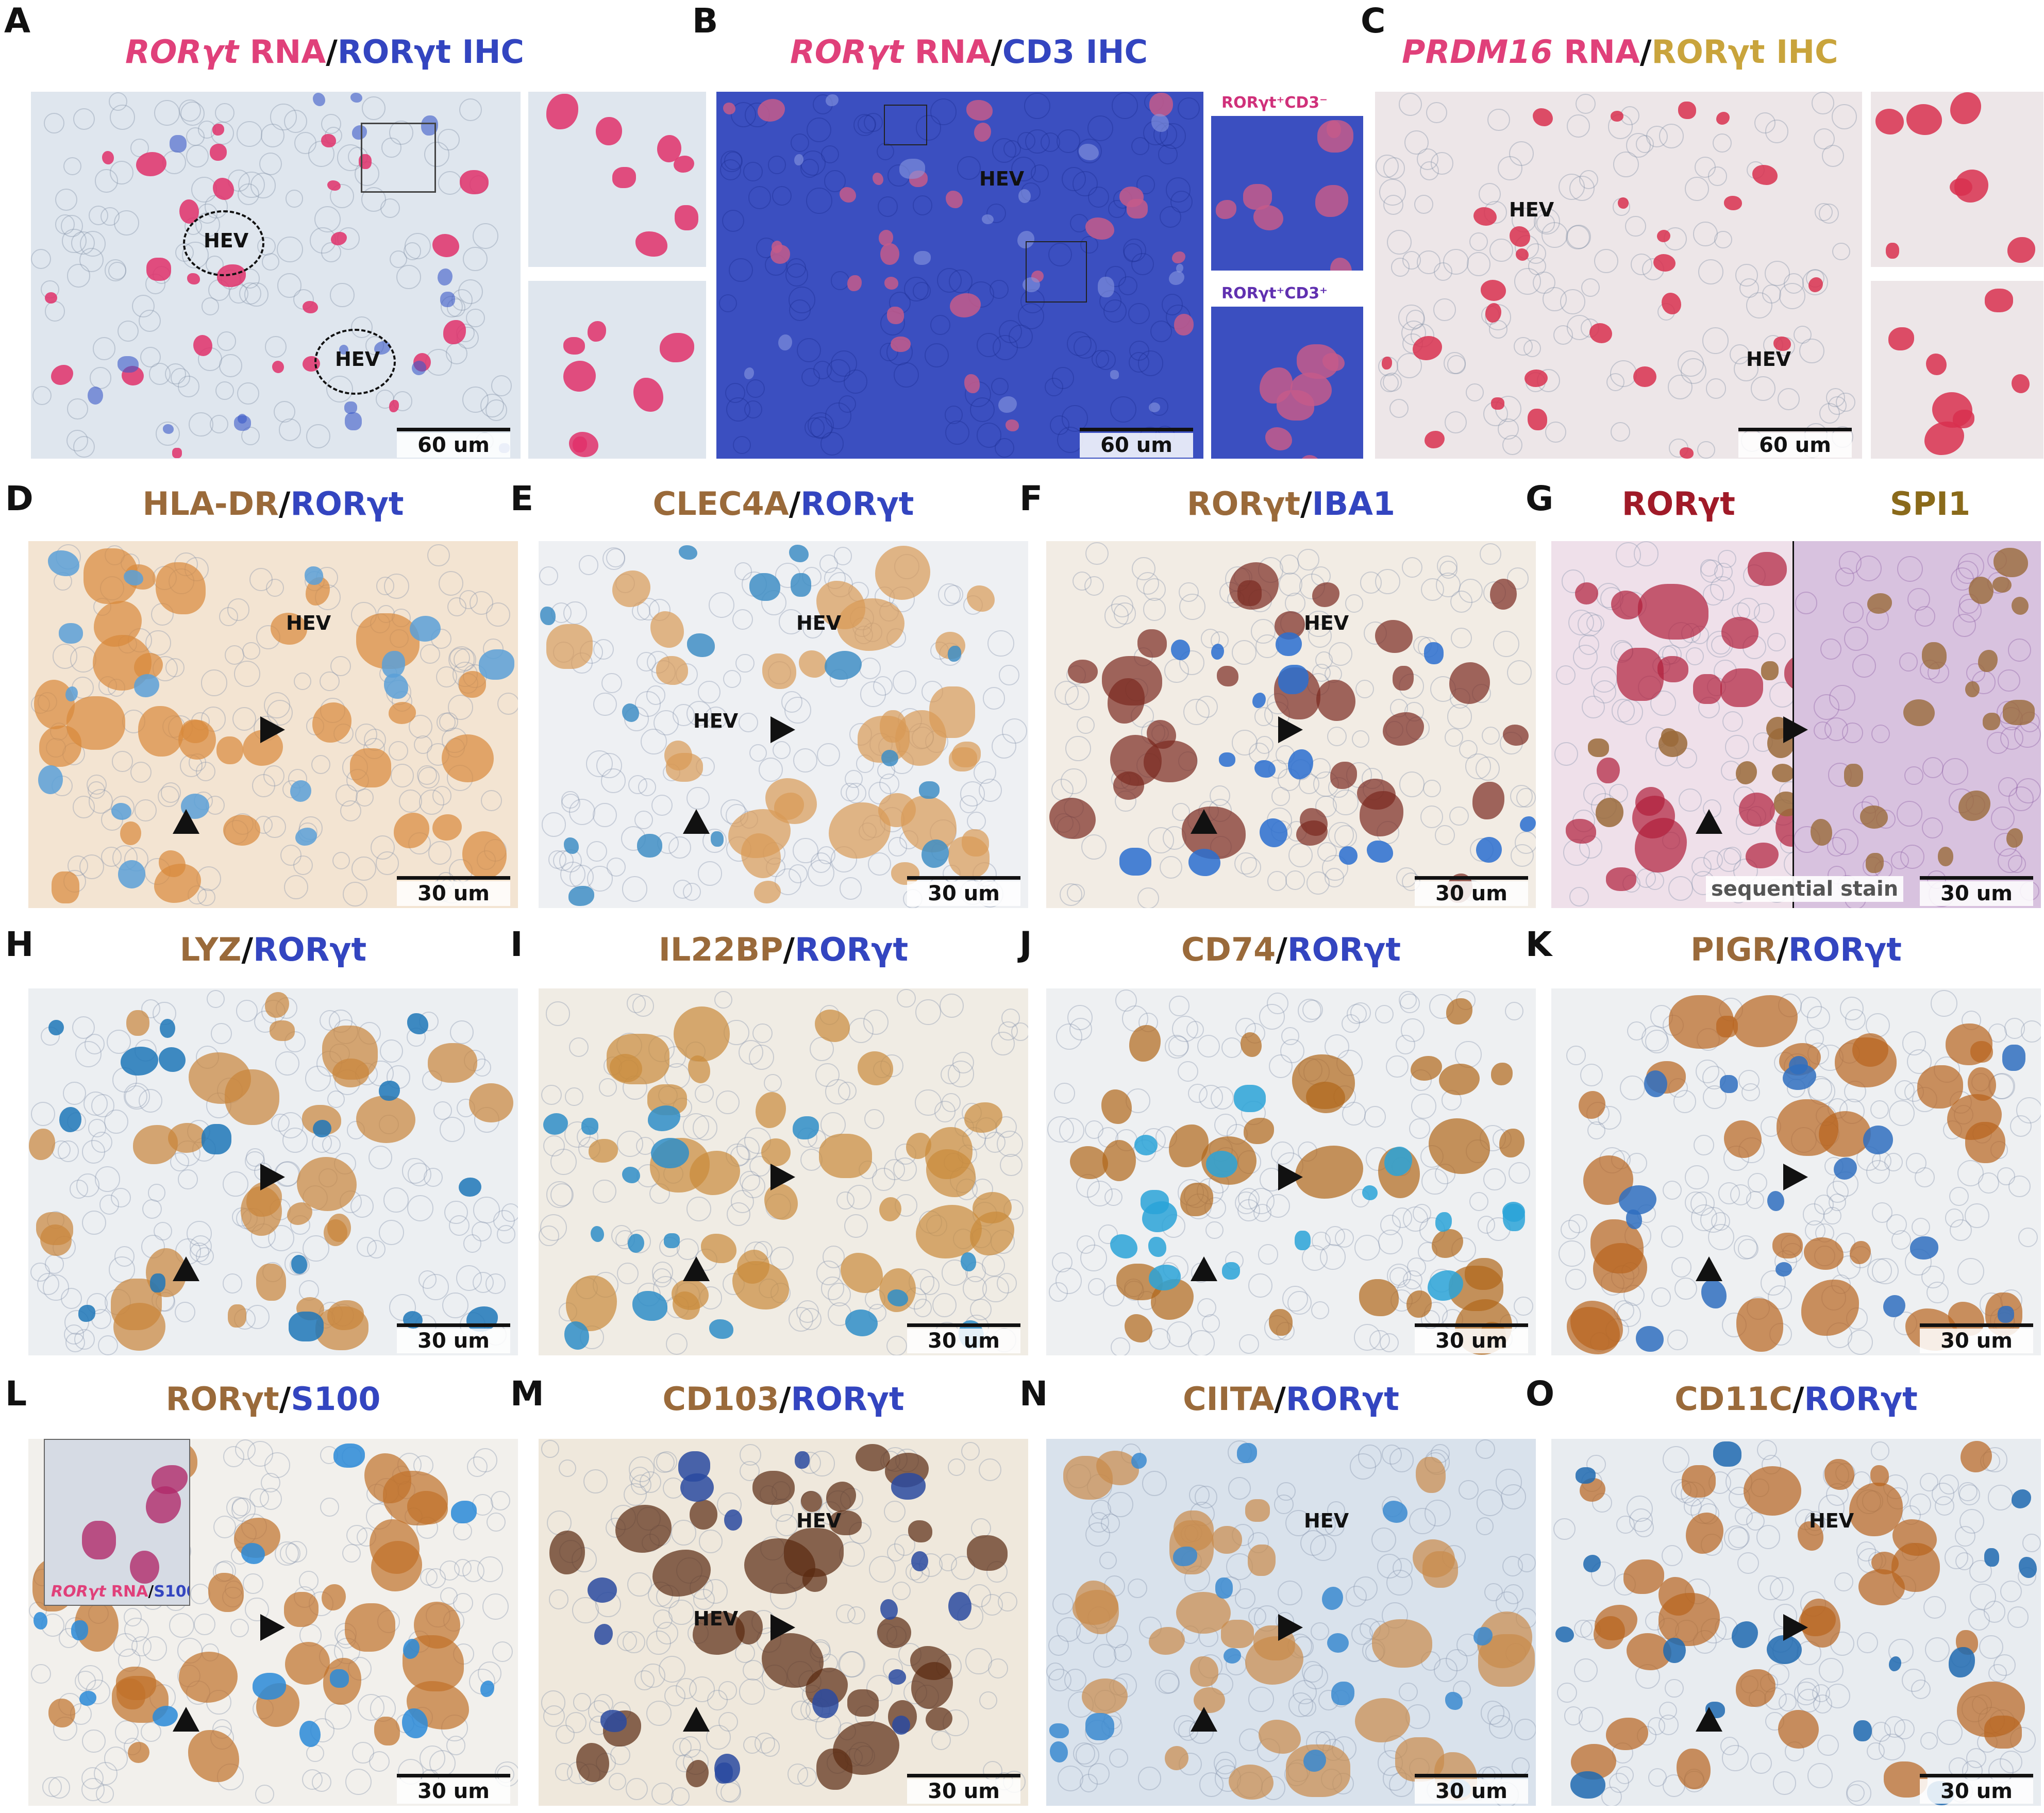  I want to click on title-part: RNA, so click(947, 52).